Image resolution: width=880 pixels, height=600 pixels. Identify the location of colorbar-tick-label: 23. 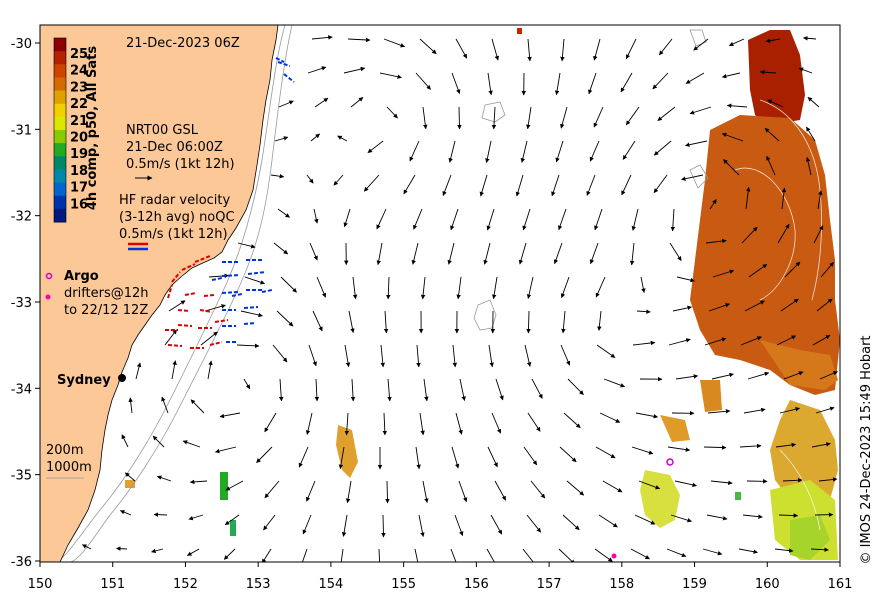
(79, 87).